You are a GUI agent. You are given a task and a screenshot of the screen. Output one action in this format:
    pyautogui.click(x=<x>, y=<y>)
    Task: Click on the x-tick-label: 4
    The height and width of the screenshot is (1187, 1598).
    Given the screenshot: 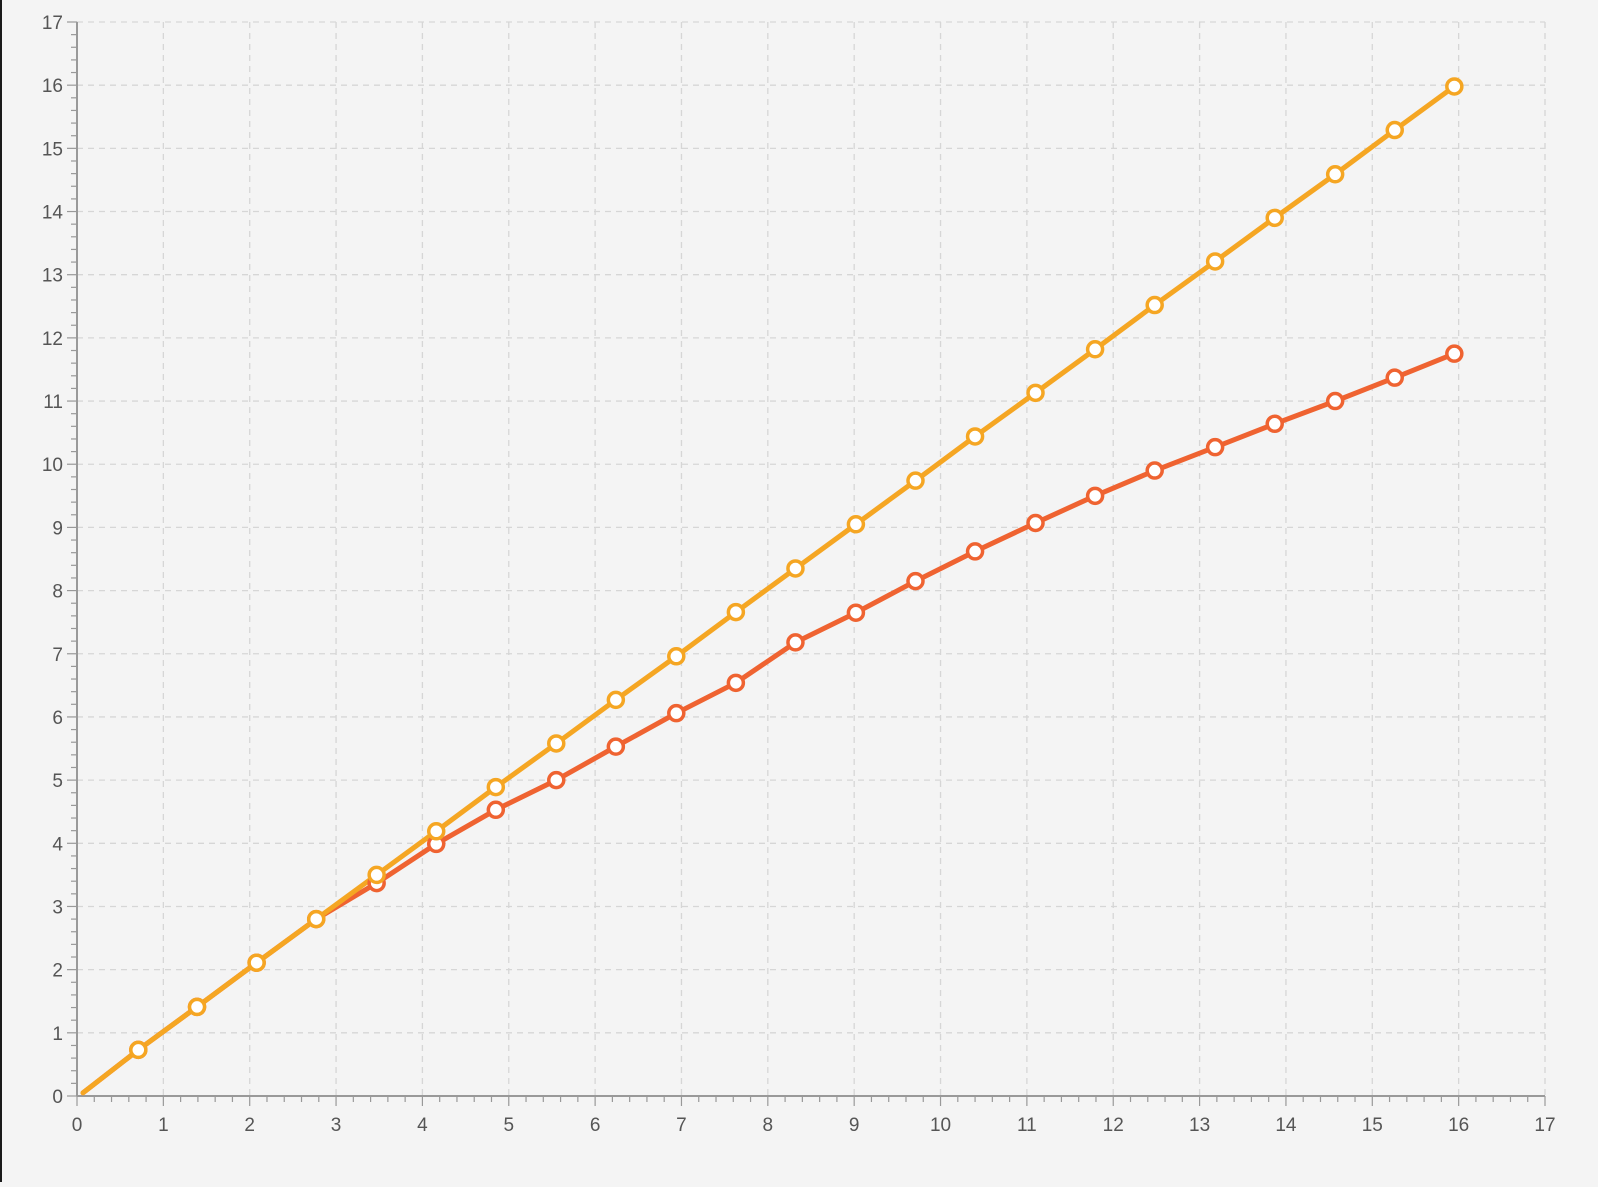 What is the action you would take?
    pyautogui.click(x=422, y=1125)
    